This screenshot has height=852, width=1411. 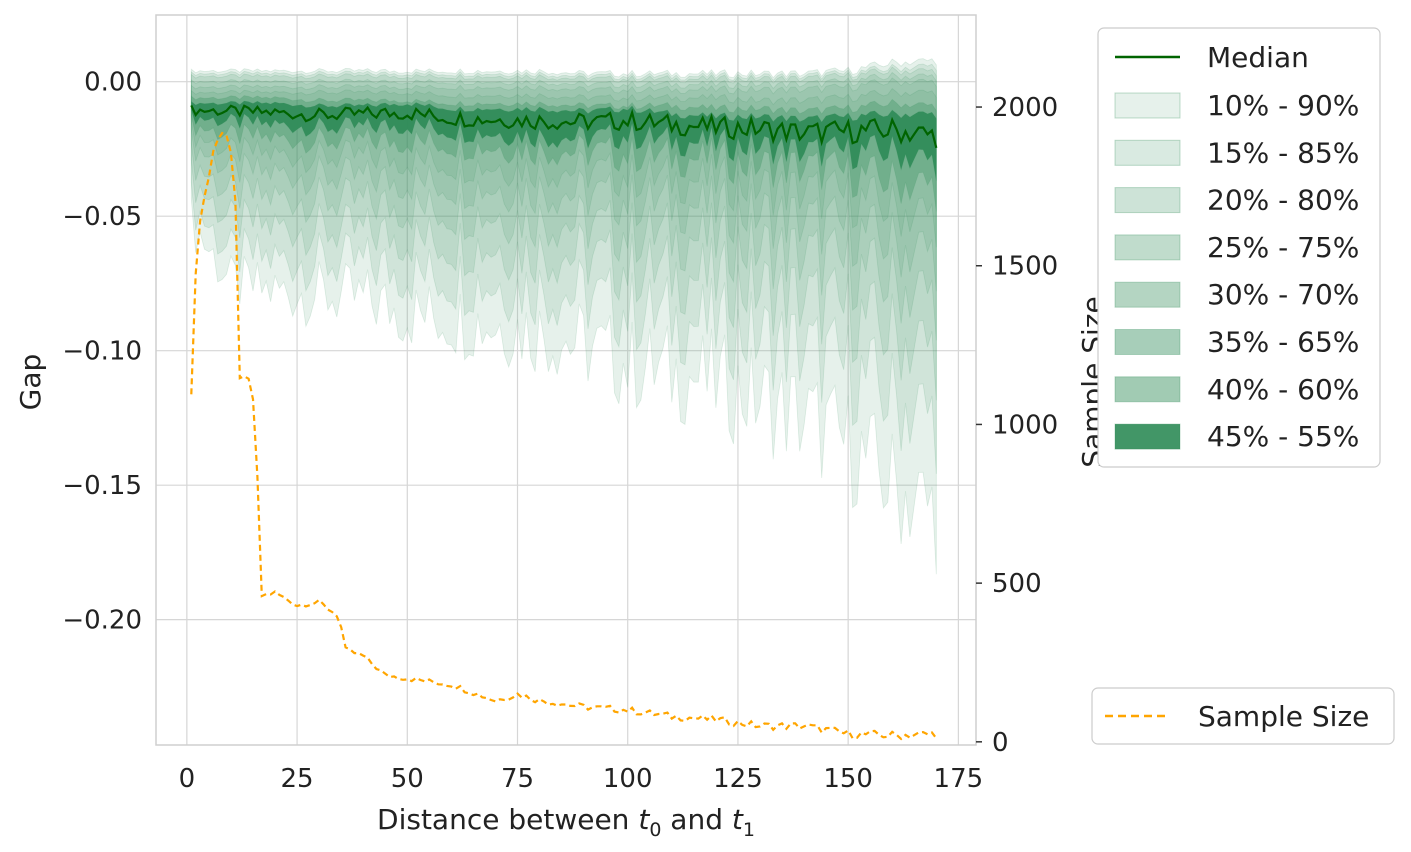 What do you see at coordinates (655, 830) in the screenshot?
I see `x-axis-label-part: 0` at bounding box center [655, 830].